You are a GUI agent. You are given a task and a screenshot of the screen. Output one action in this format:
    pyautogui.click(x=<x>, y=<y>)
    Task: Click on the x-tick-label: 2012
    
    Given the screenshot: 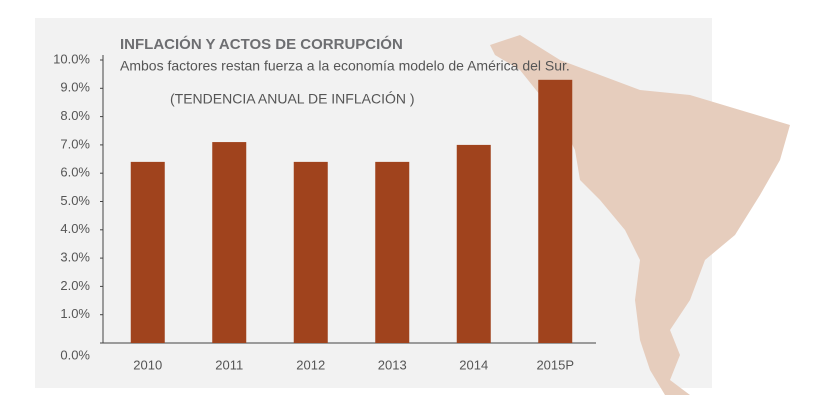 What is the action you would take?
    pyautogui.click(x=310, y=364)
    